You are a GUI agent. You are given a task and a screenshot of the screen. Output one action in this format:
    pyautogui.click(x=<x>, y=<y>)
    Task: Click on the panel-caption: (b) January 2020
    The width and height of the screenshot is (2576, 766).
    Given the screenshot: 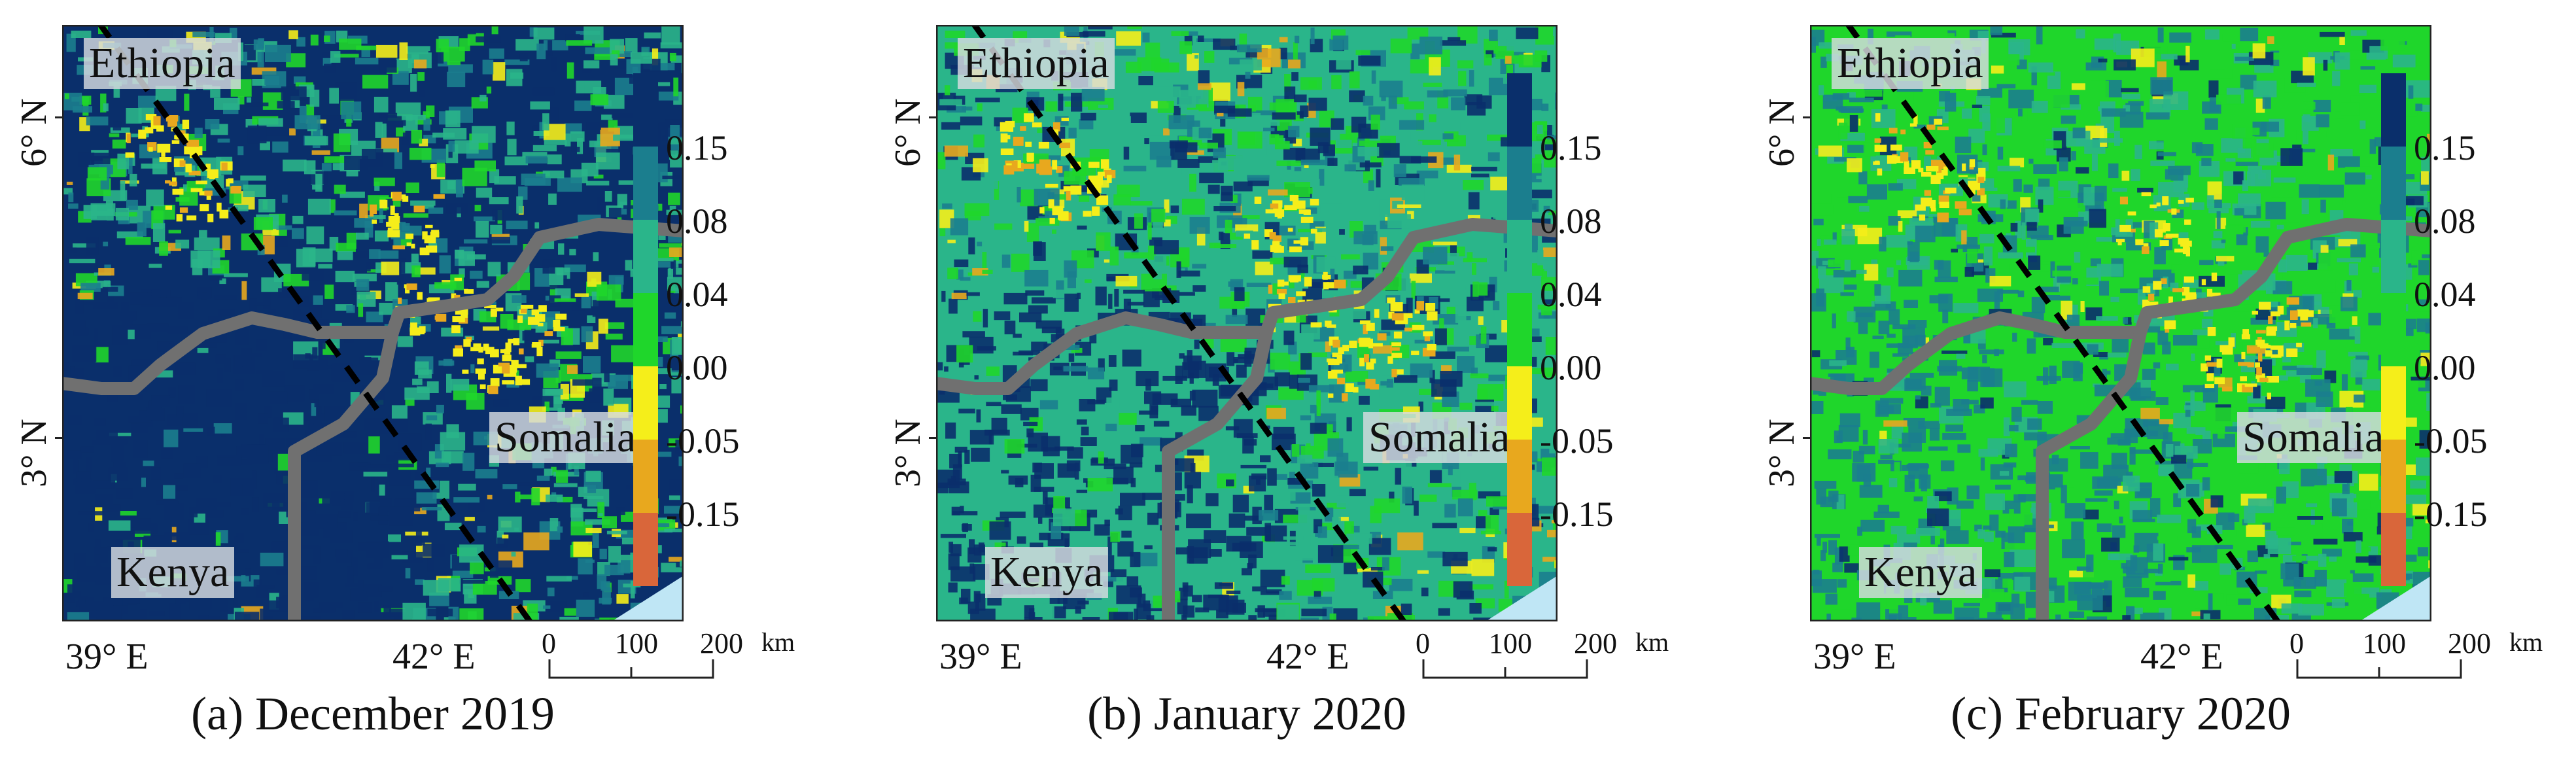 What is the action you would take?
    pyautogui.click(x=1247, y=714)
    